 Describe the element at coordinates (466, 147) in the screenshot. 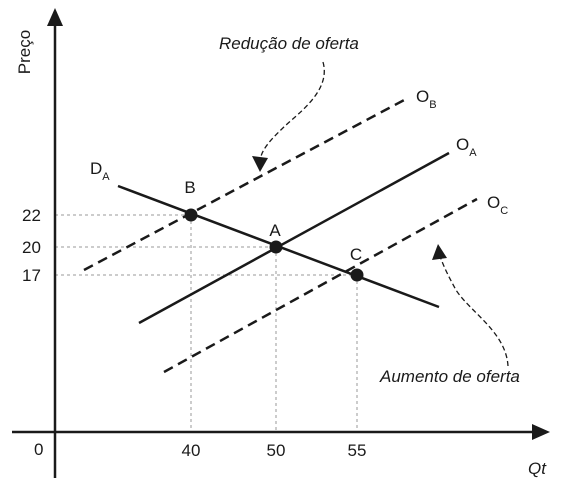

I see `supply-a-label: OA` at that location.